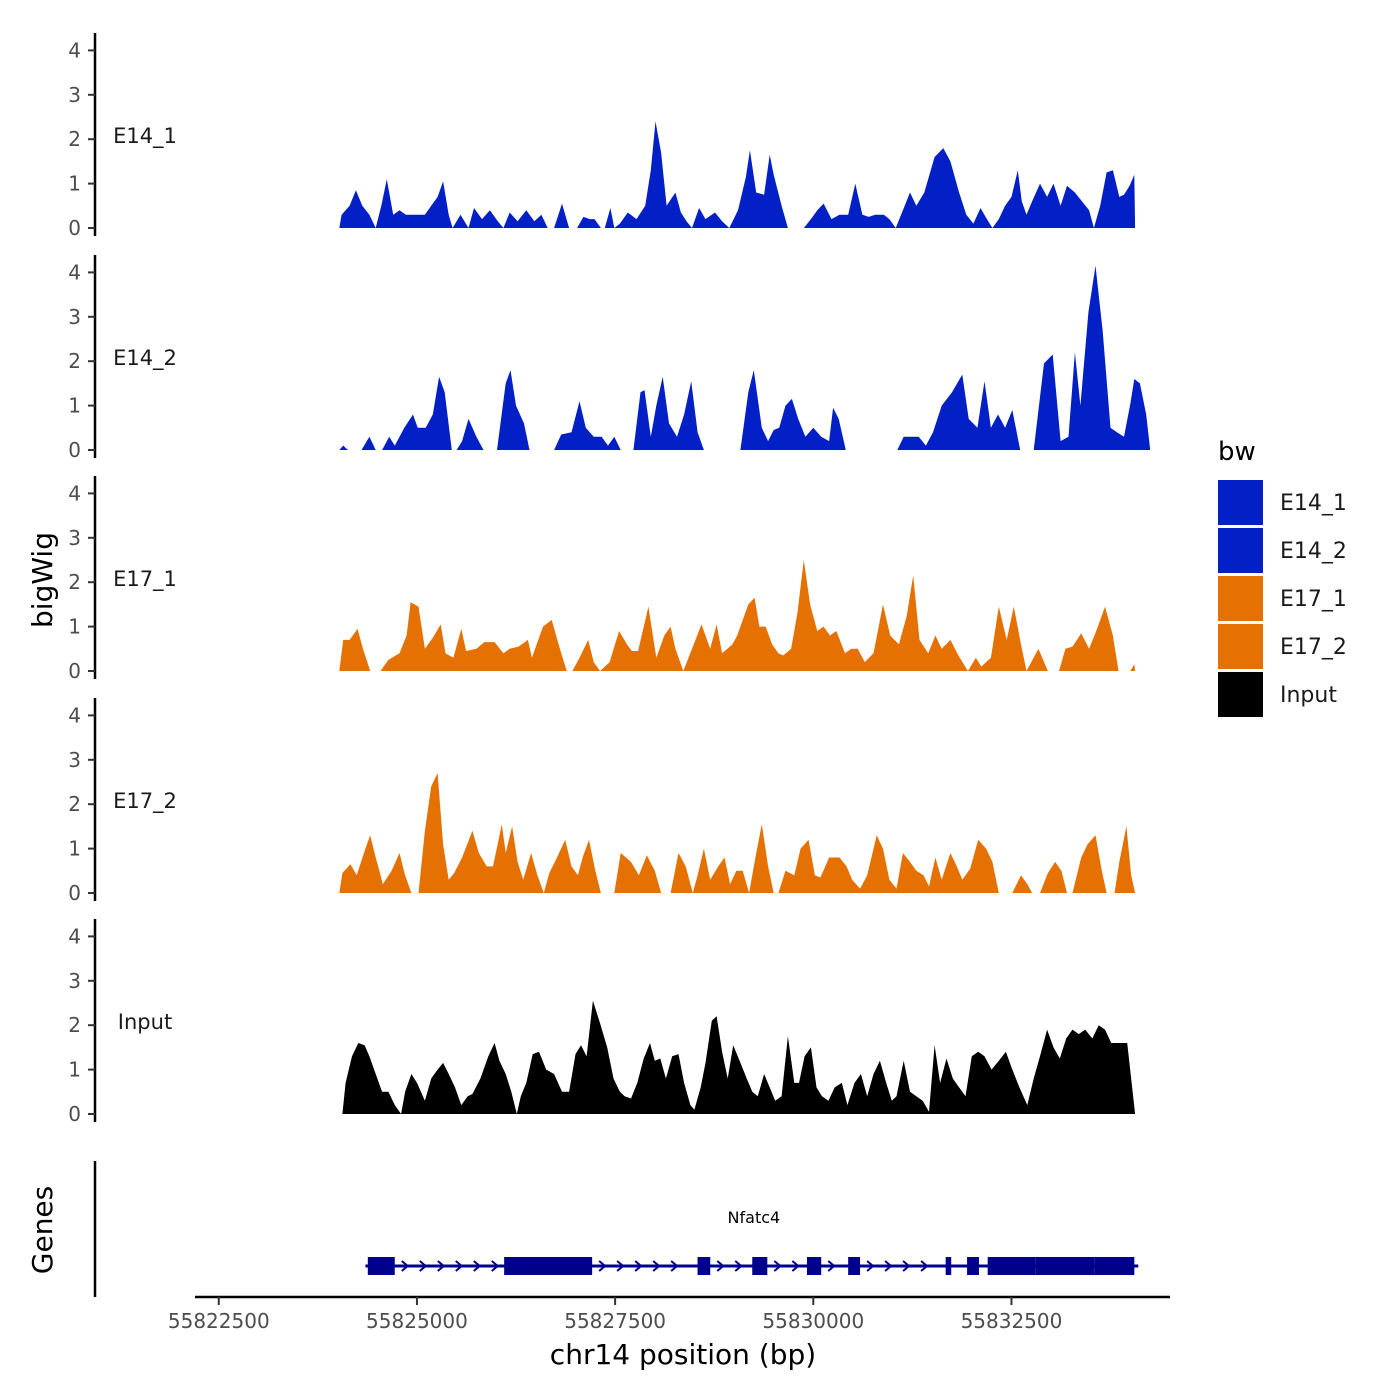 Image resolution: width=1400 pixels, height=1400 pixels. I want to click on gene-name: Nfatc4, so click(754, 1217).